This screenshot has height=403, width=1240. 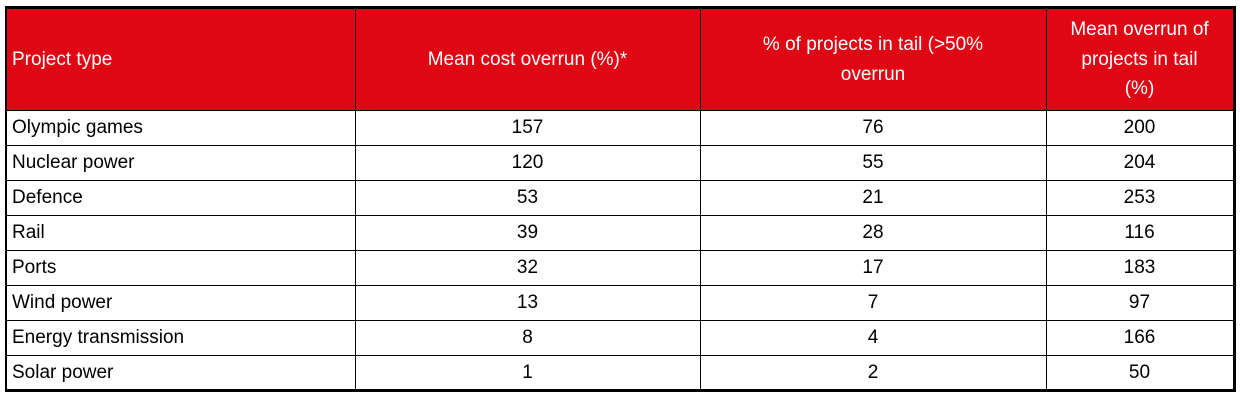 I want to click on cell-project-type: Olympic games, so click(x=180, y=128).